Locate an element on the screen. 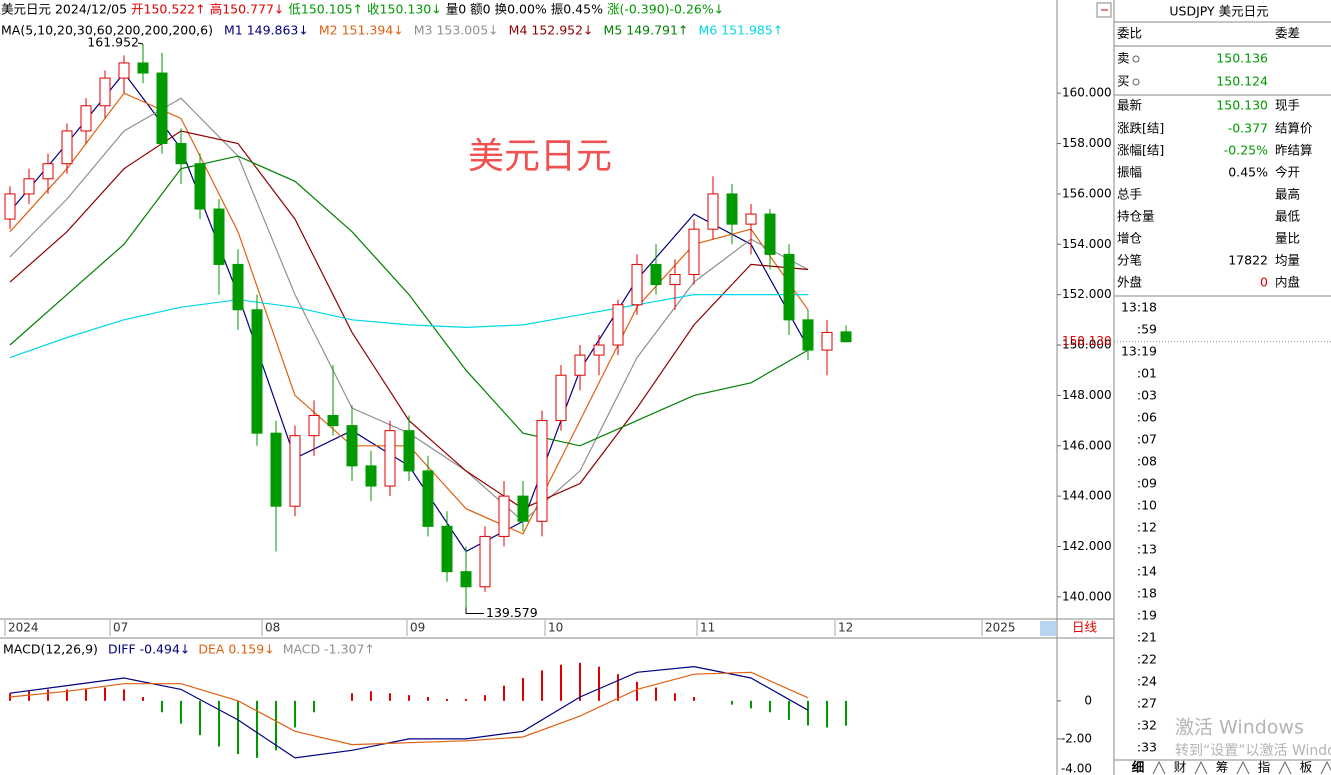 Image resolution: width=1331 pixels, height=775 pixels. y-tick-label: 146.000 is located at coordinates (1087, 445).